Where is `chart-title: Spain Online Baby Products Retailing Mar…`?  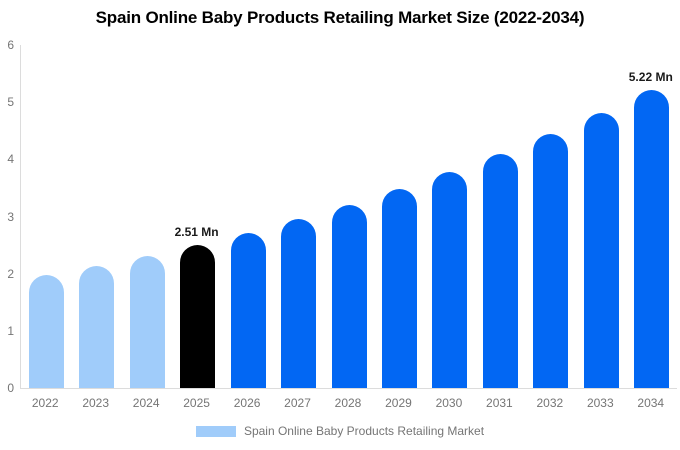 chart-title: Spain Online Baby Products Retailing Mar… is located at coordinates (340, 17).